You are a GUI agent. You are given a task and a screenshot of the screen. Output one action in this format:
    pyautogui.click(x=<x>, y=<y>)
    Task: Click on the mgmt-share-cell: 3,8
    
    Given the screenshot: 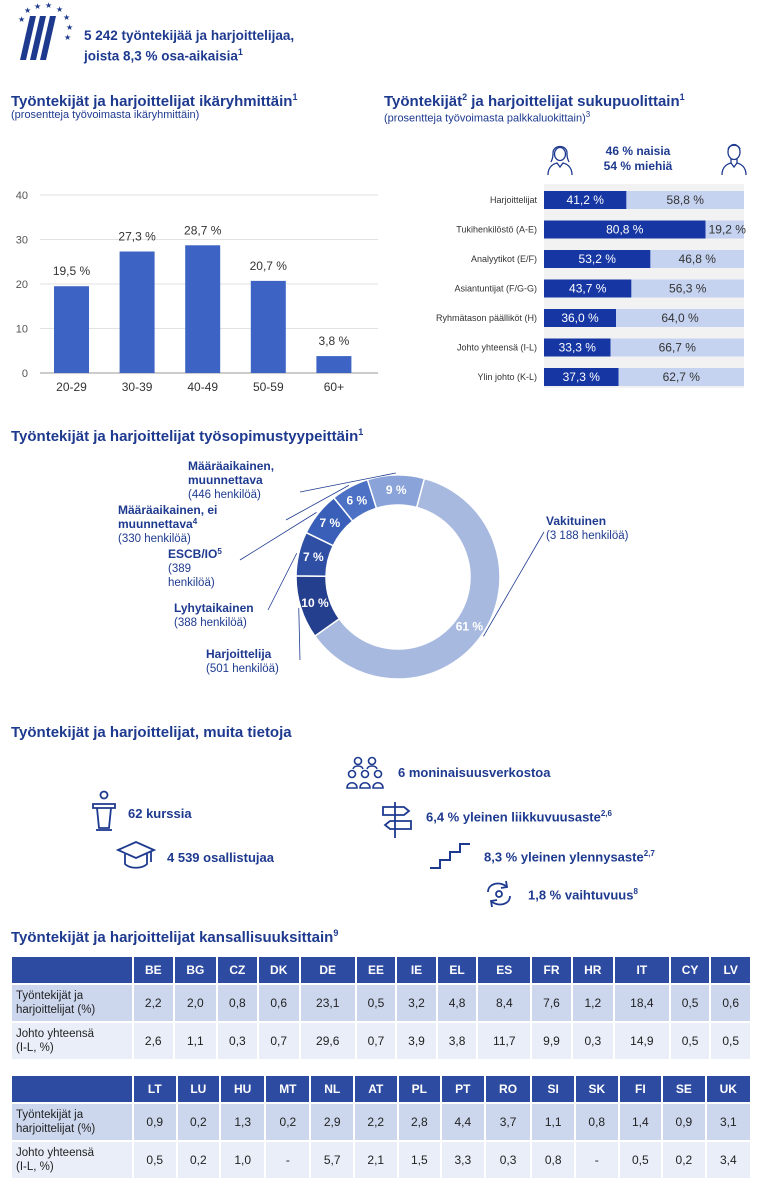 What is the action you would take?
    pyautogui.click(x=457, y=1041)
    